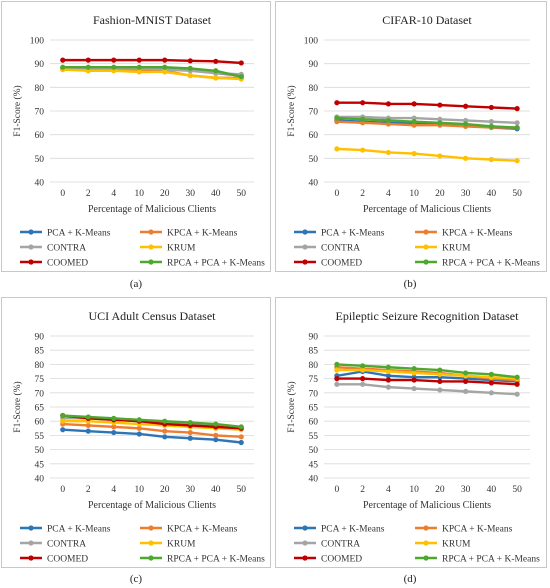  I want to click on y-tick-label: 100, so click(311, 42).